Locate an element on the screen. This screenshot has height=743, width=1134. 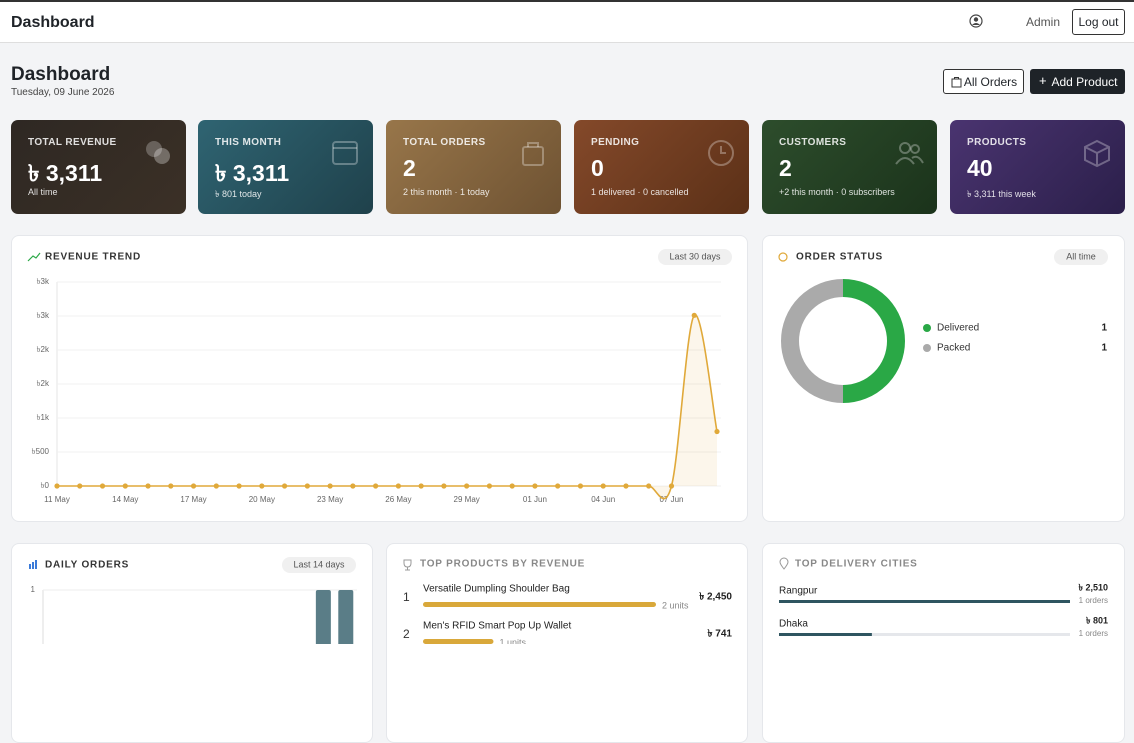
card-label: CUSTOMERS is located at coordinates (813, 142).